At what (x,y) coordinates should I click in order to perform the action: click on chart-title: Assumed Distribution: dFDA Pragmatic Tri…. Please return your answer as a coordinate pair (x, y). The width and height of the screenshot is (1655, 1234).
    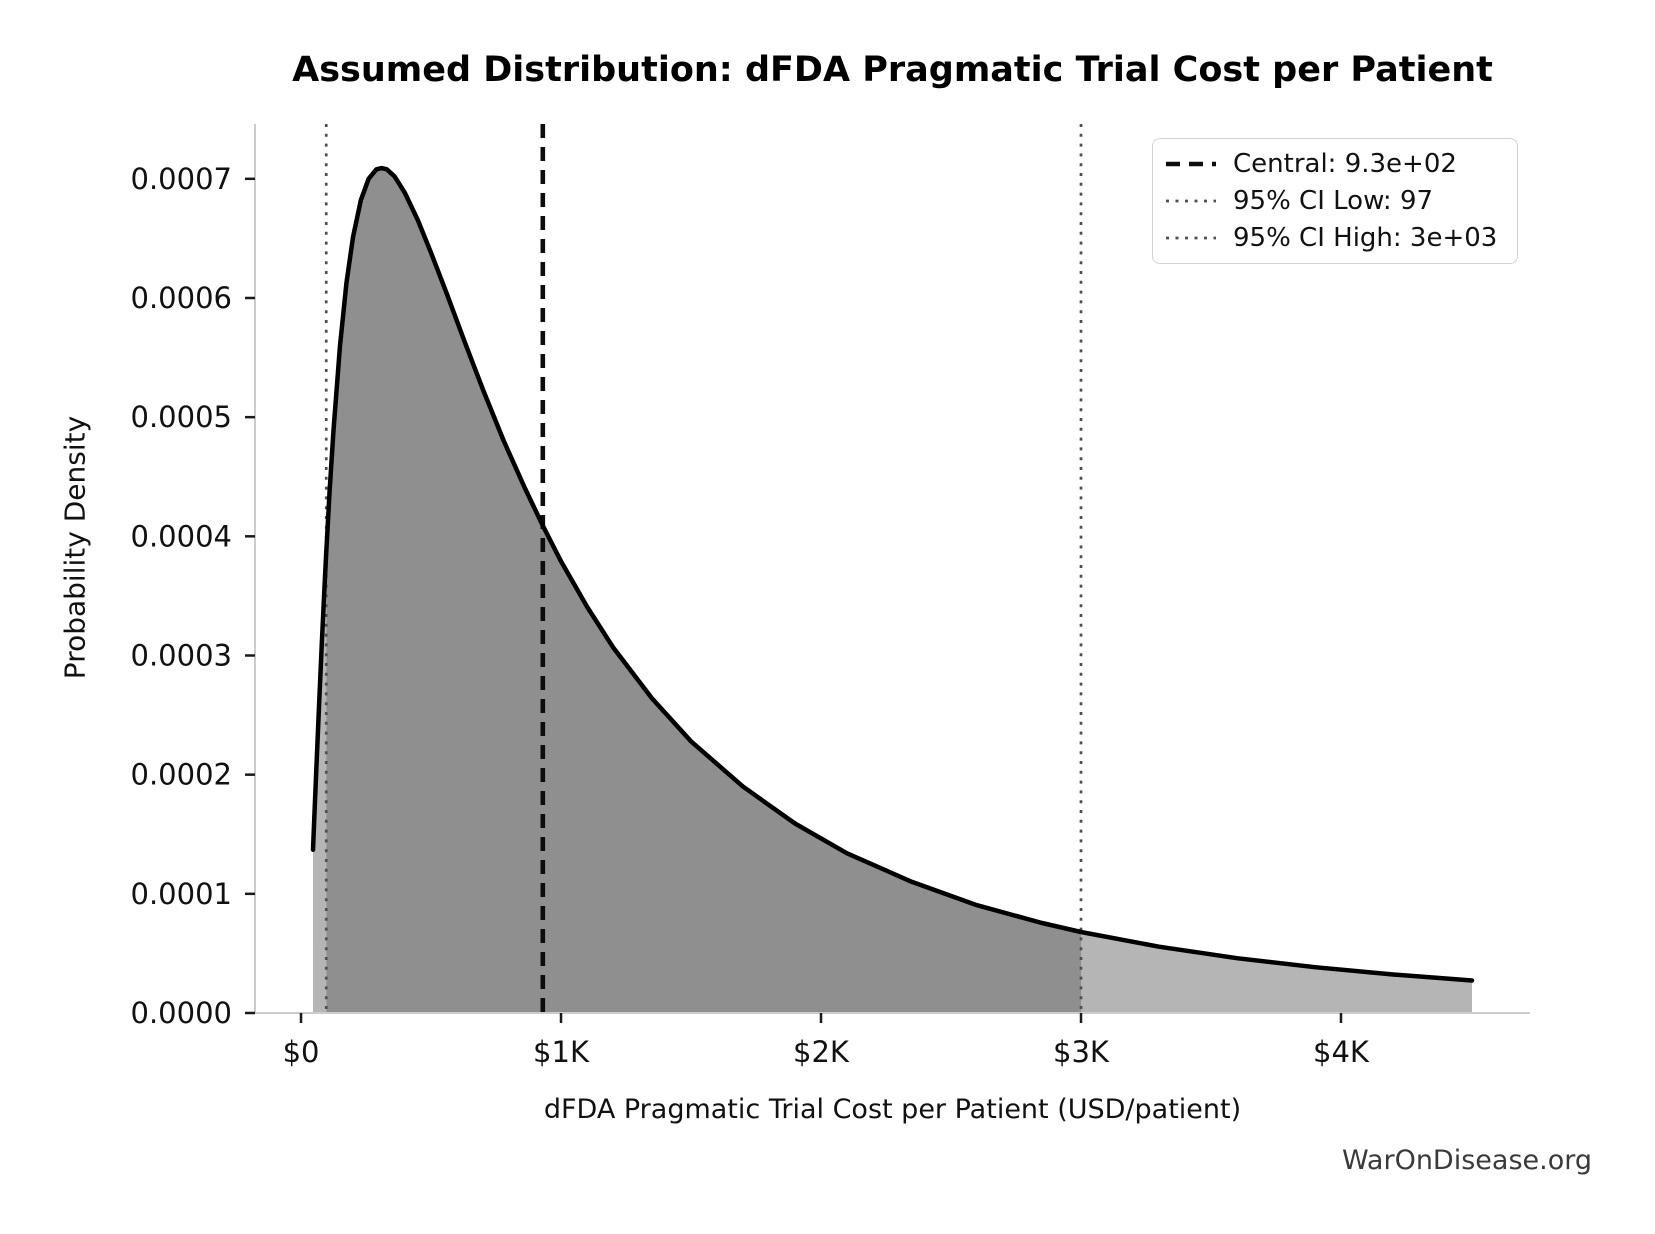
    Looking at the image, I should click on (892, 70).